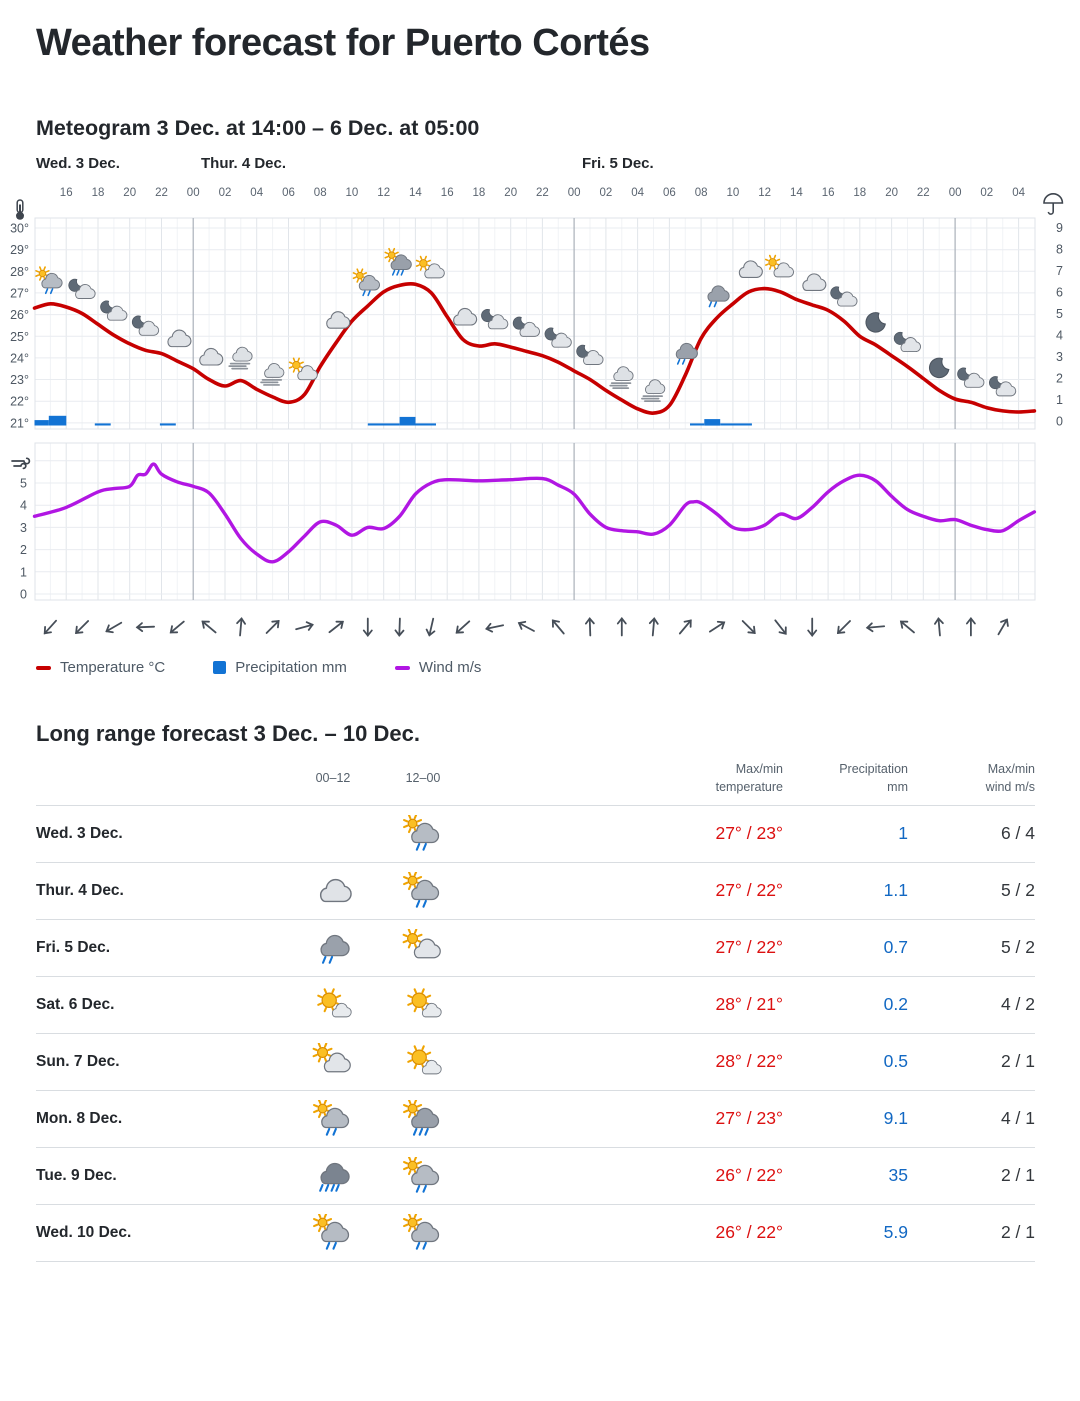  I want to click on row-precipitation: 0.5, so click(895, 1061).